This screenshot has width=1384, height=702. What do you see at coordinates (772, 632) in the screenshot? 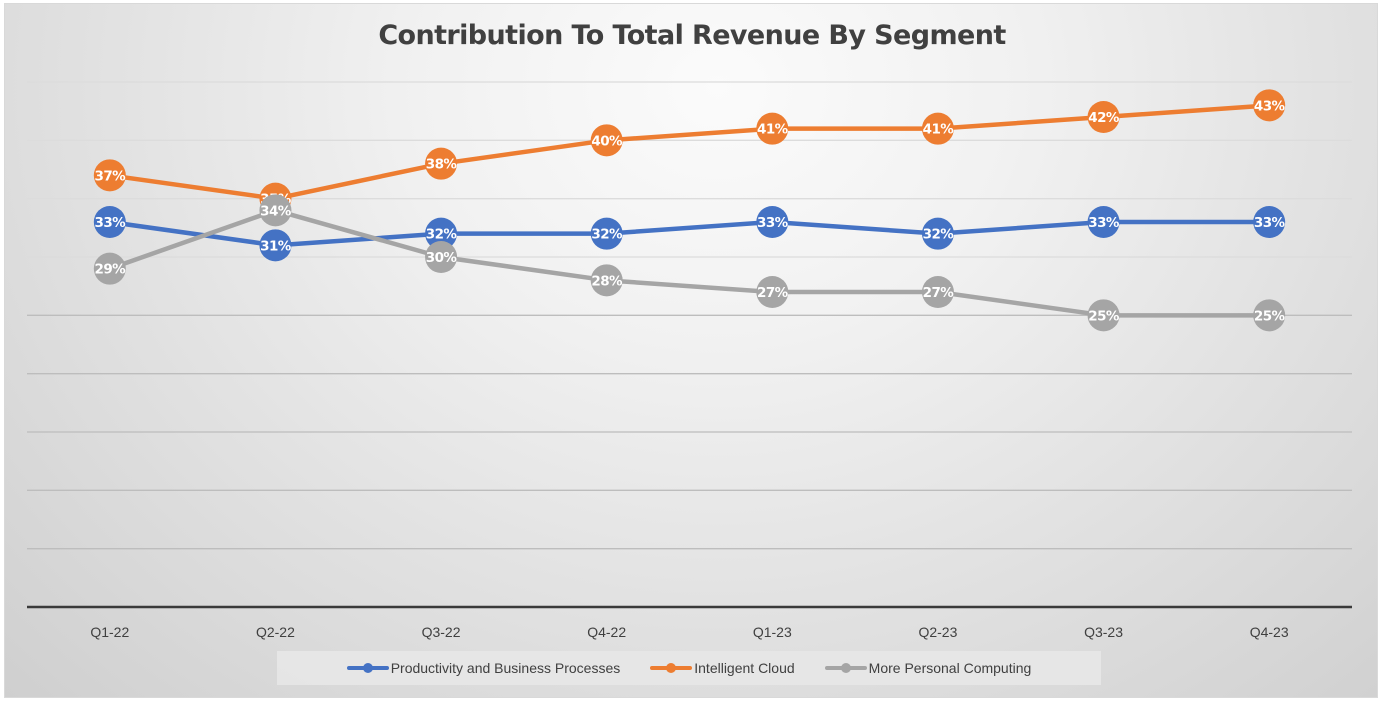
I see `x-tick-label: Q1-23` at bounding box center [772, 632].